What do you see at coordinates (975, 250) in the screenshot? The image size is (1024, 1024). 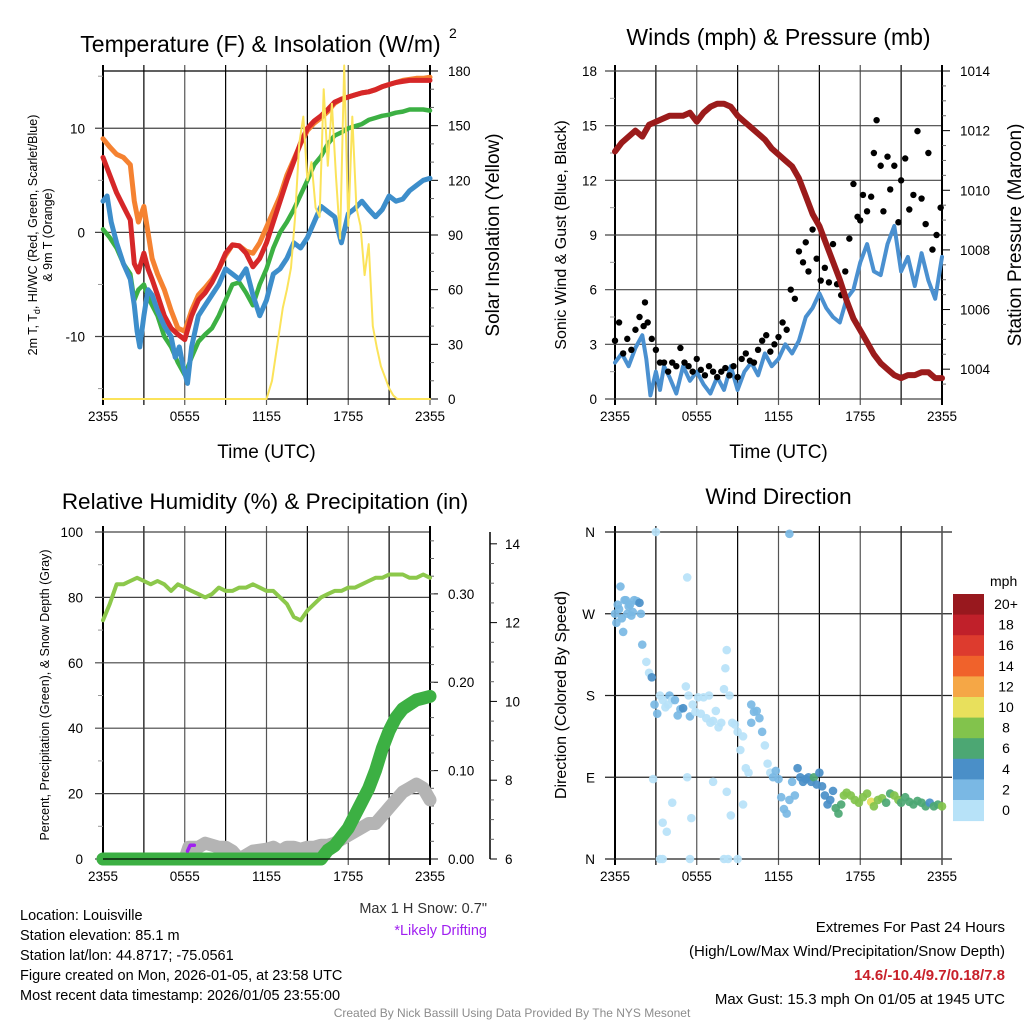 I see `y2-tick-label: 1008` at bounding box center [975, 250].